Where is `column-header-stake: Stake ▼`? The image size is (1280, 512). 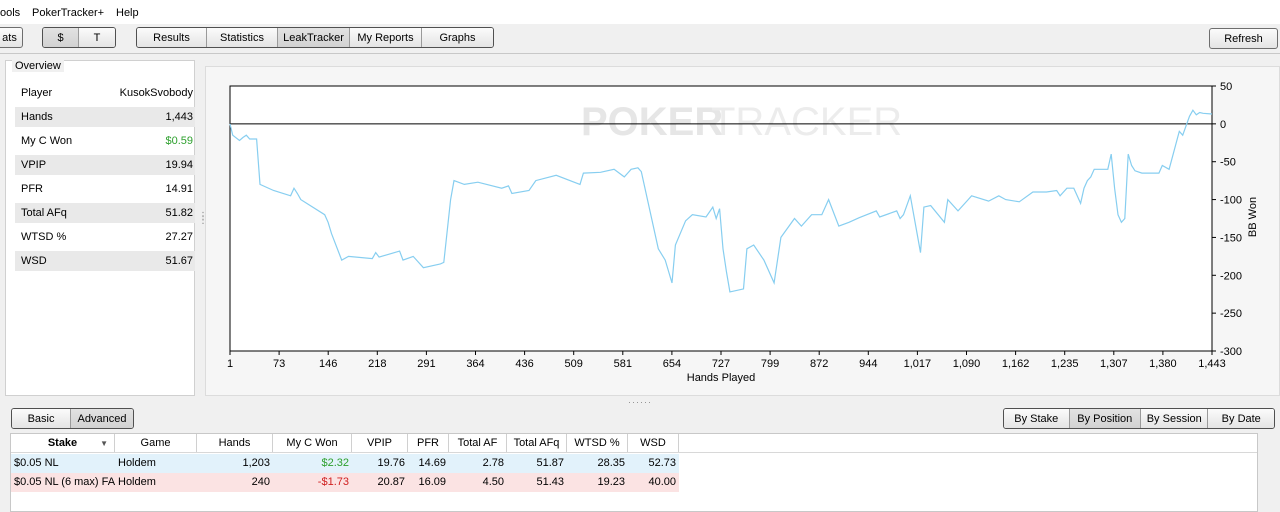 column-header-stake: Stake ▼ is located at coordinates (63, 443).